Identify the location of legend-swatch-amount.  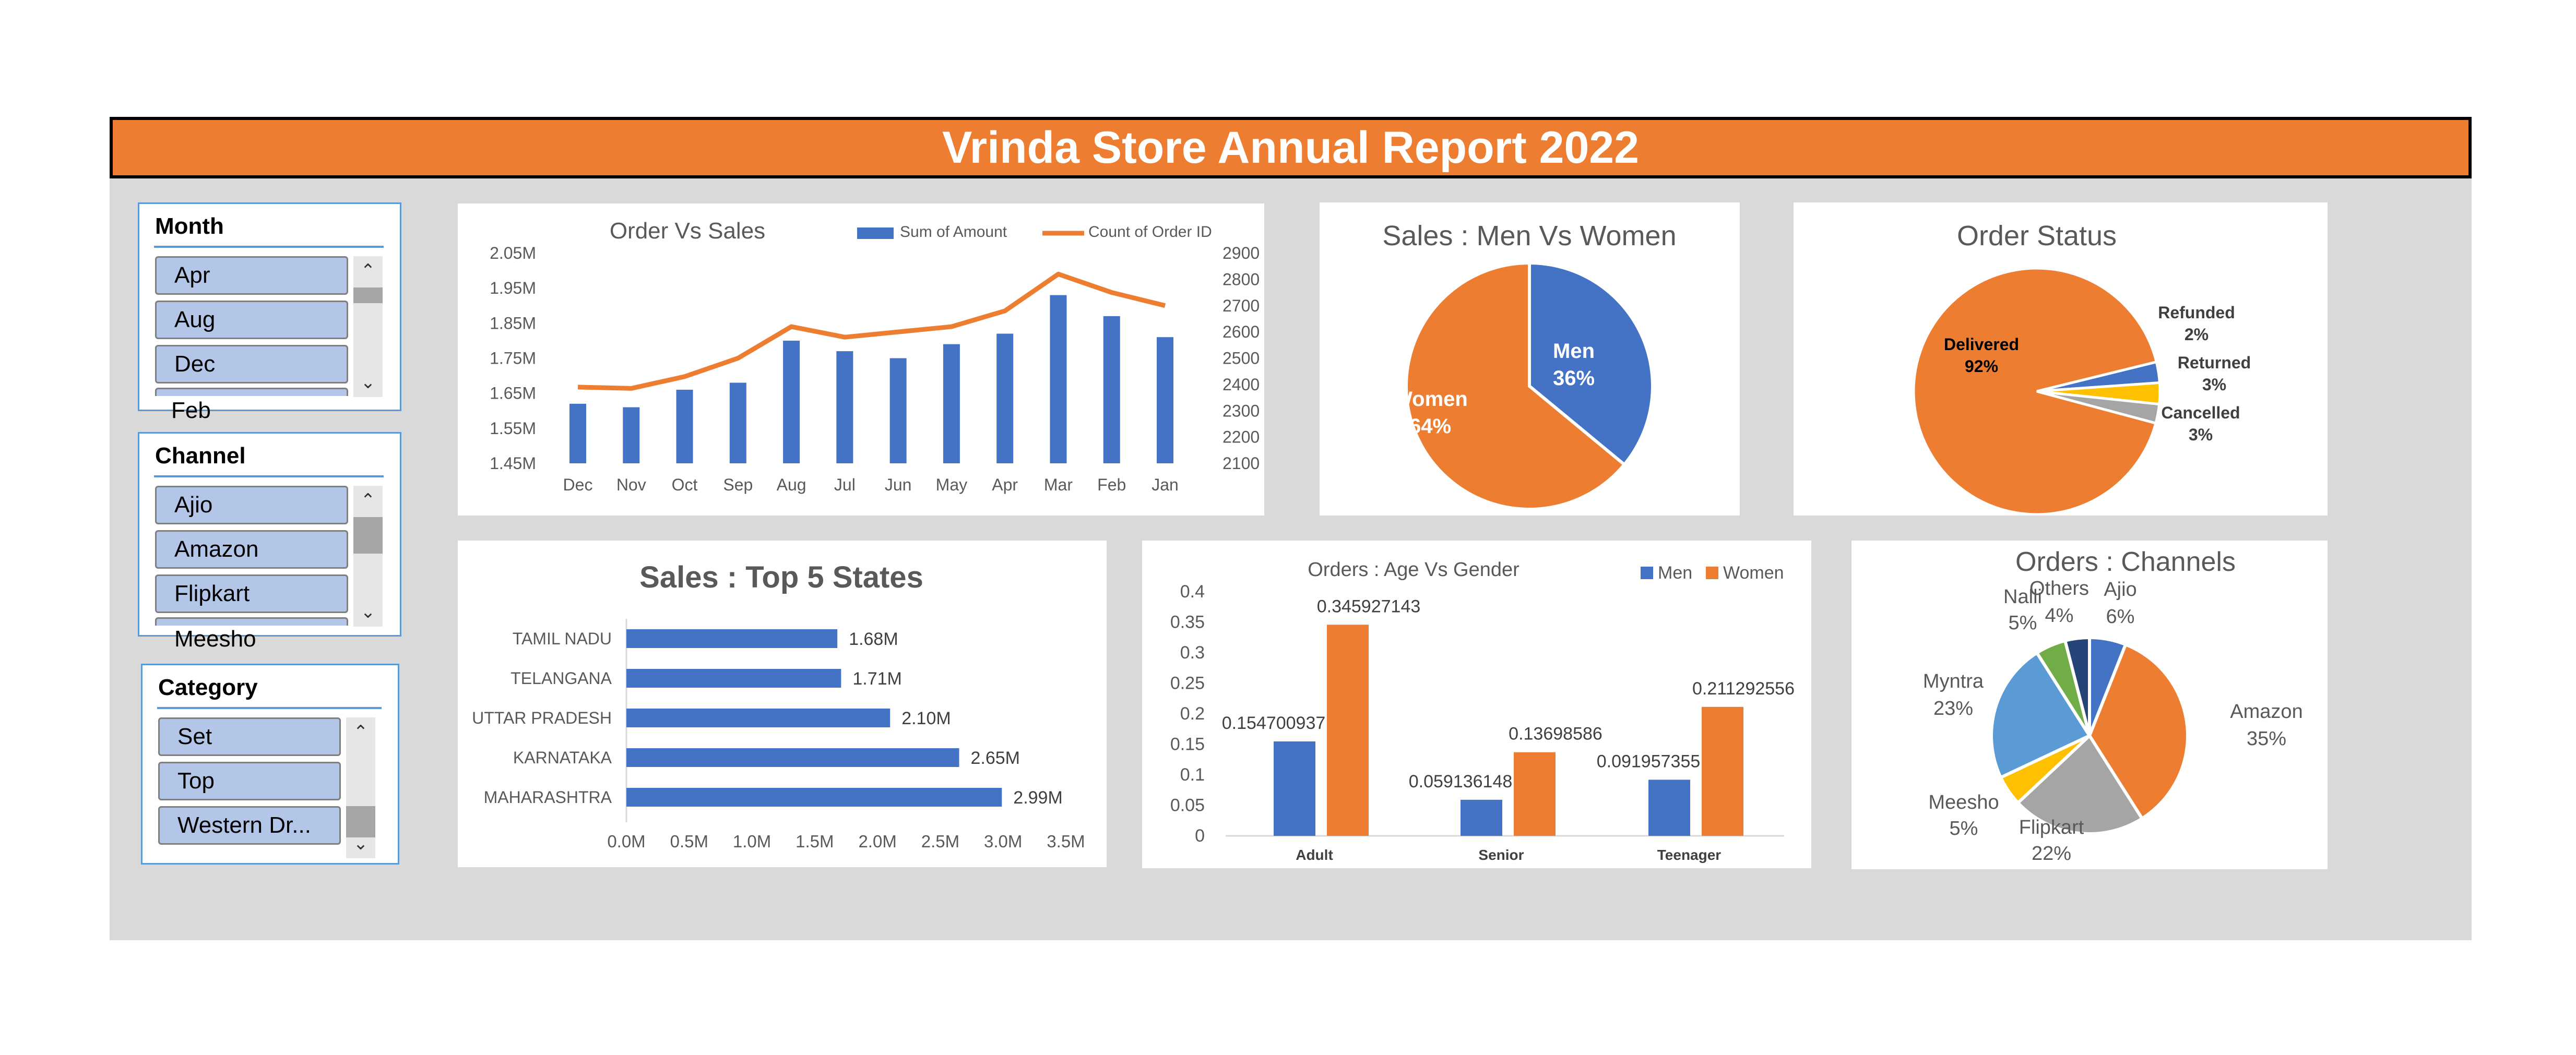
(875, 233).